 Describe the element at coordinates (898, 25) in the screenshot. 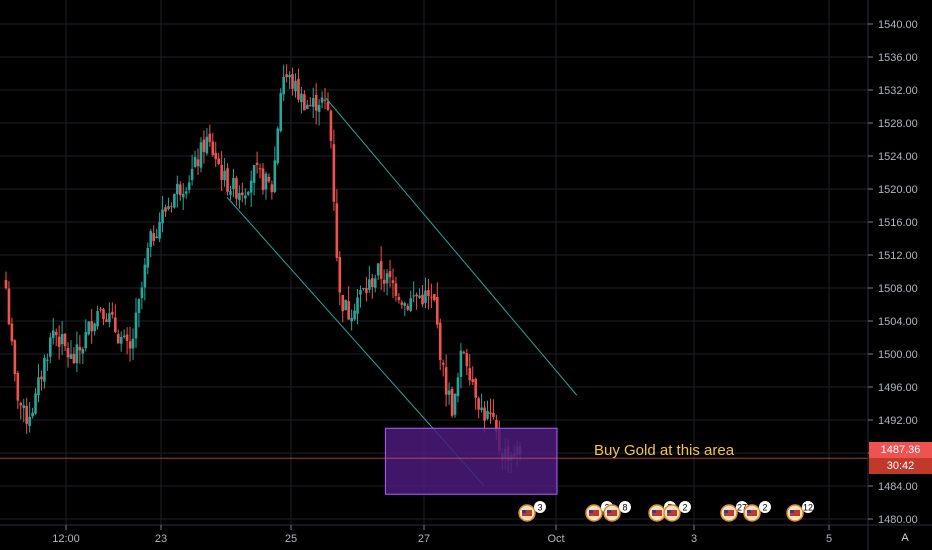

I see `y-tick-label: 1540.00` at that location.